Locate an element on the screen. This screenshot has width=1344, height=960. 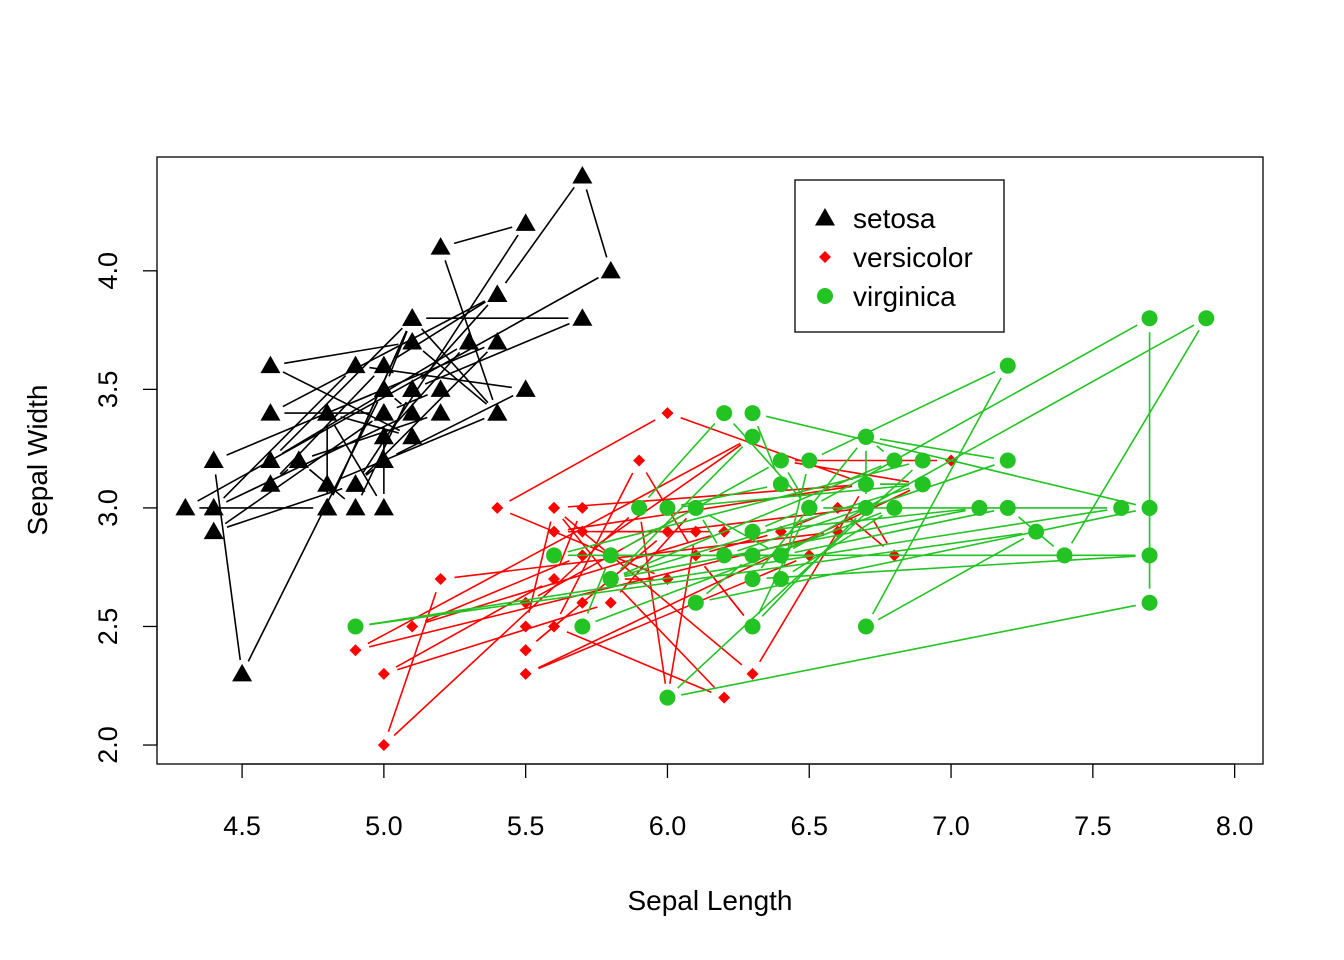
y-tick-label: 3.5 is located at coordinates (108, 390).